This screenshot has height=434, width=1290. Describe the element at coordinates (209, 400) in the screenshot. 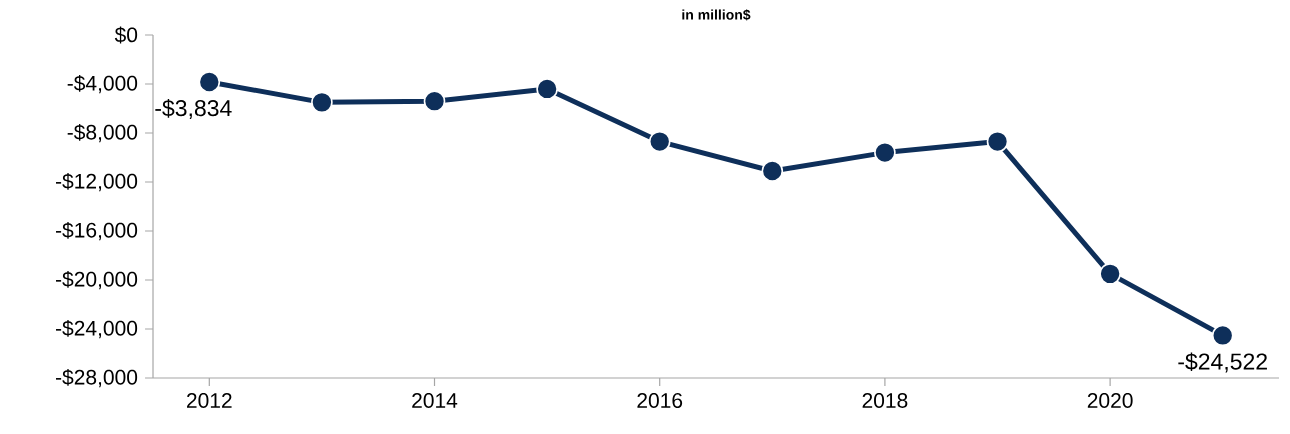

I see `x-tick-label: 2012` at that location.